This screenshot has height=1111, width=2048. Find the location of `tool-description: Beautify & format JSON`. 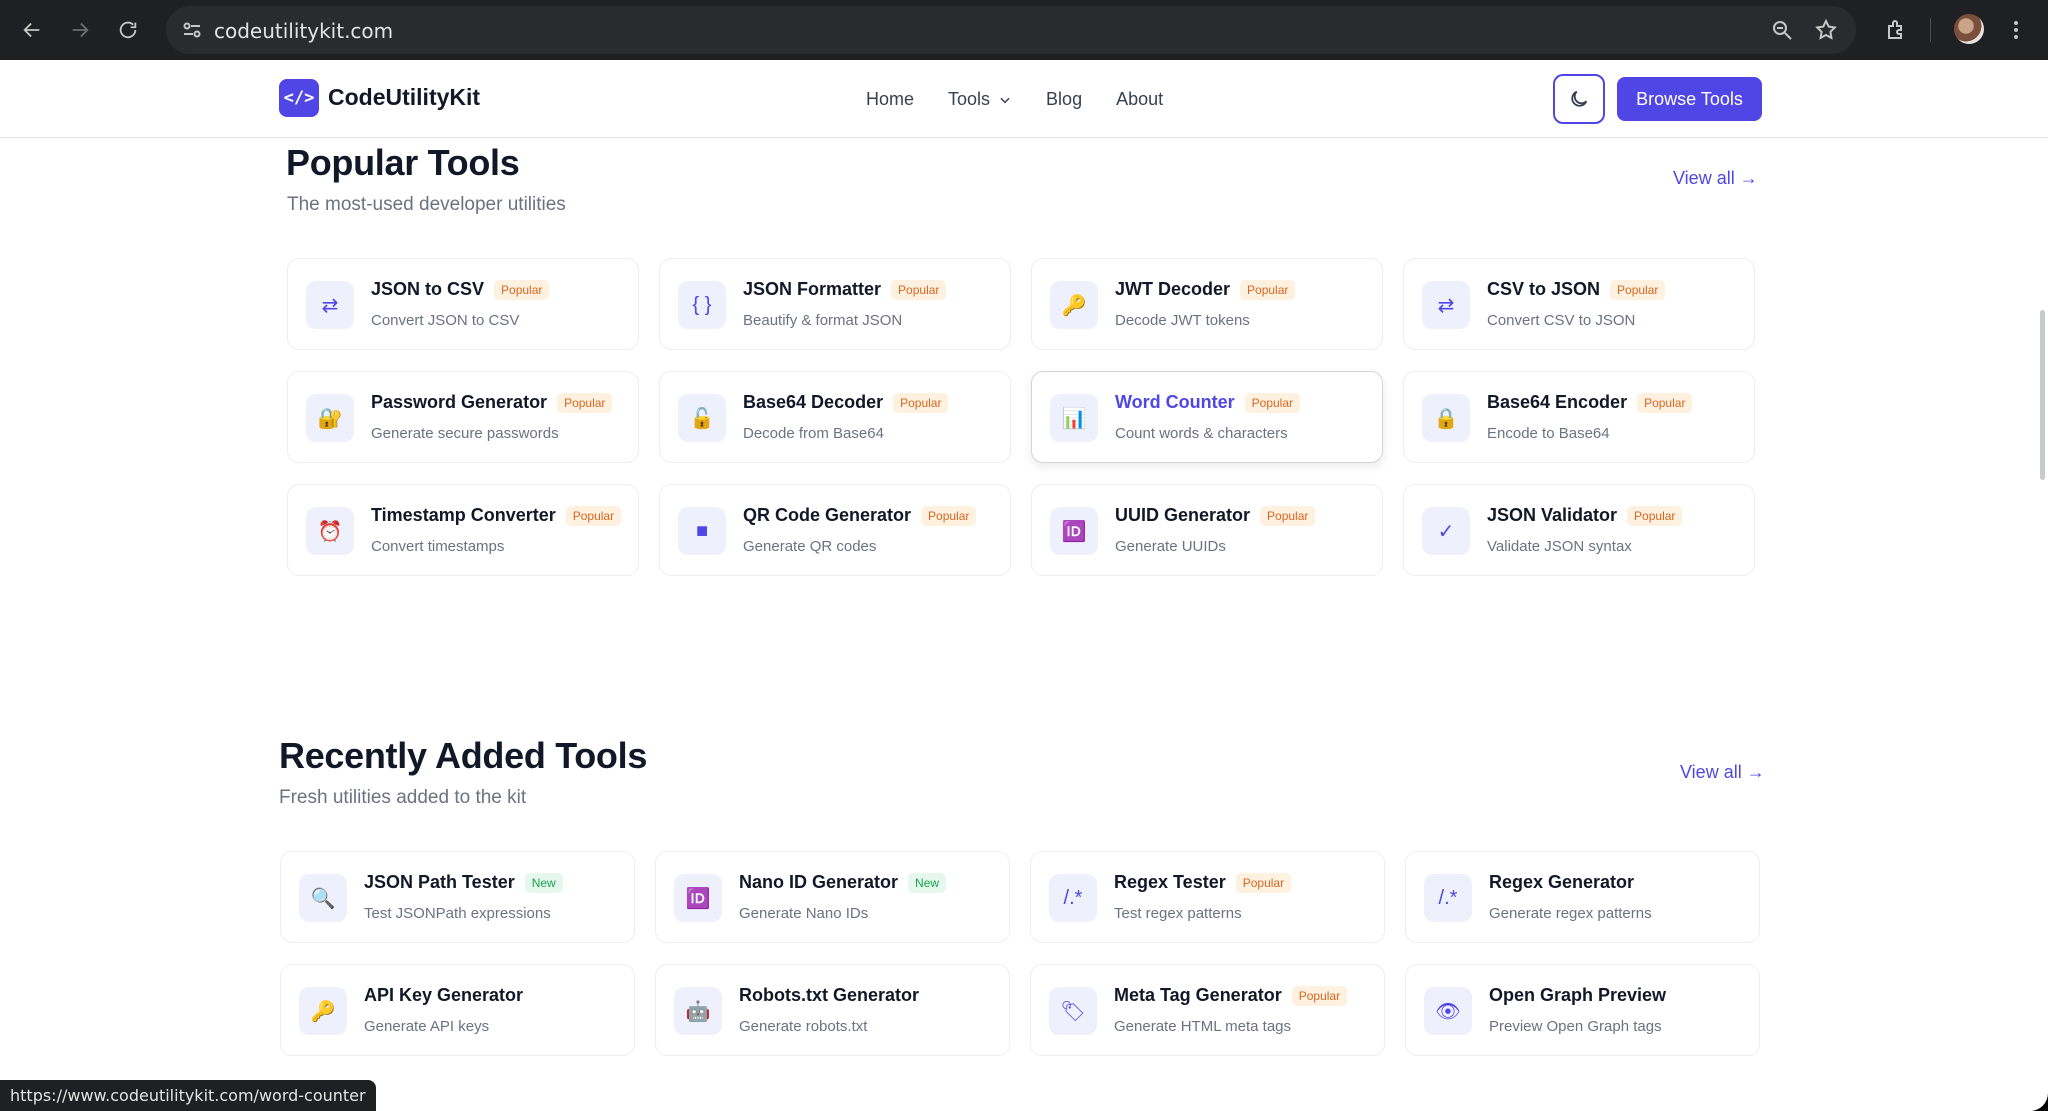

tool-description: Beautify & format JSON is located at coordinates (823, 320).